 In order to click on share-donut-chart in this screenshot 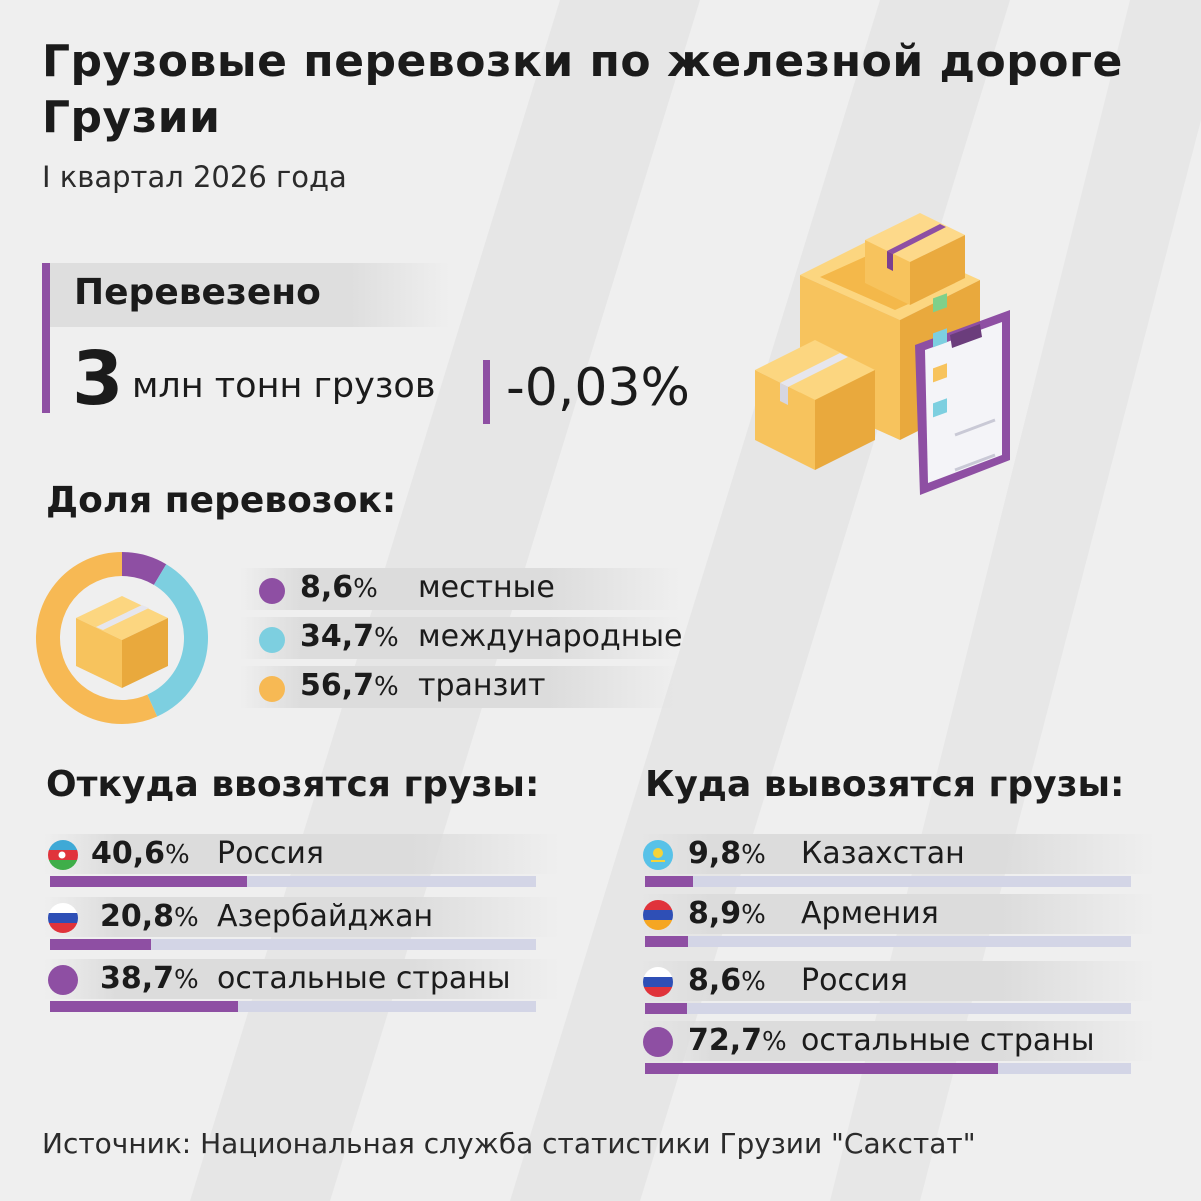, I will do `click(122, 638)`.